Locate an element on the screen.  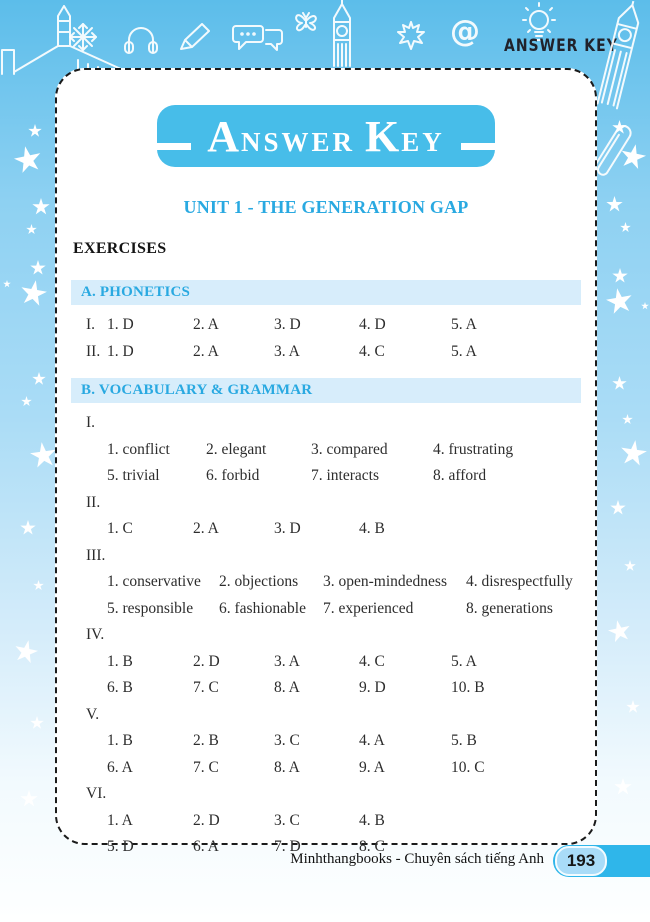
answer-row: 1. A 2. D 3. C 4. B is located at coordinates (344, 821).